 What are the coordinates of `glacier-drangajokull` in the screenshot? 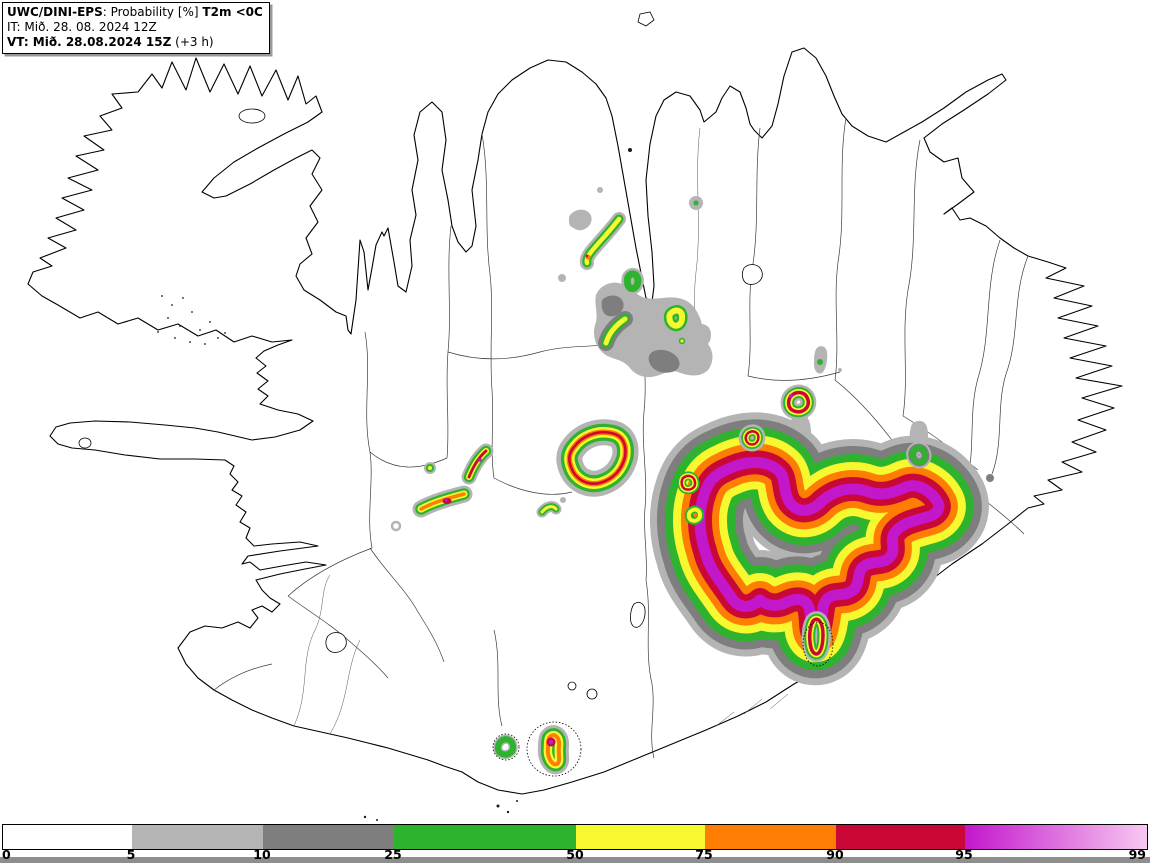 It's located at (252, 116).